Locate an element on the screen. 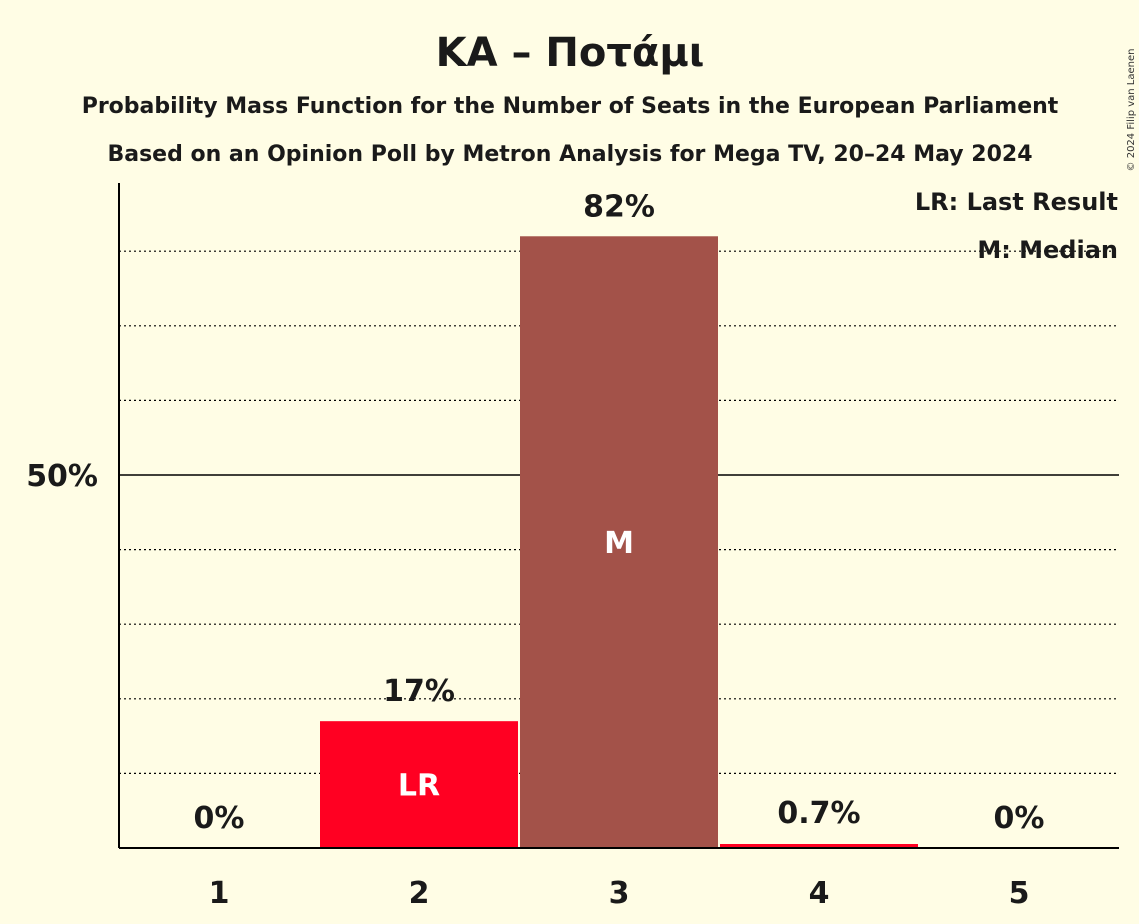 The height and width of the screenshot is (924, 1139). y-tick-50: 50% is located at coordinates (62, 476).